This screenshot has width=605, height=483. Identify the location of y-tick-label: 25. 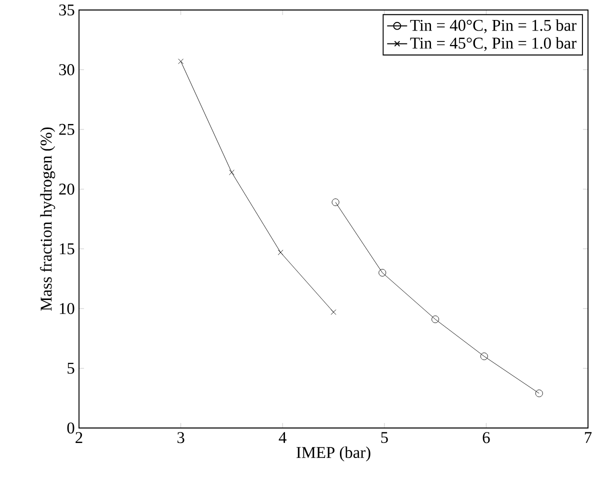
(66, 129).